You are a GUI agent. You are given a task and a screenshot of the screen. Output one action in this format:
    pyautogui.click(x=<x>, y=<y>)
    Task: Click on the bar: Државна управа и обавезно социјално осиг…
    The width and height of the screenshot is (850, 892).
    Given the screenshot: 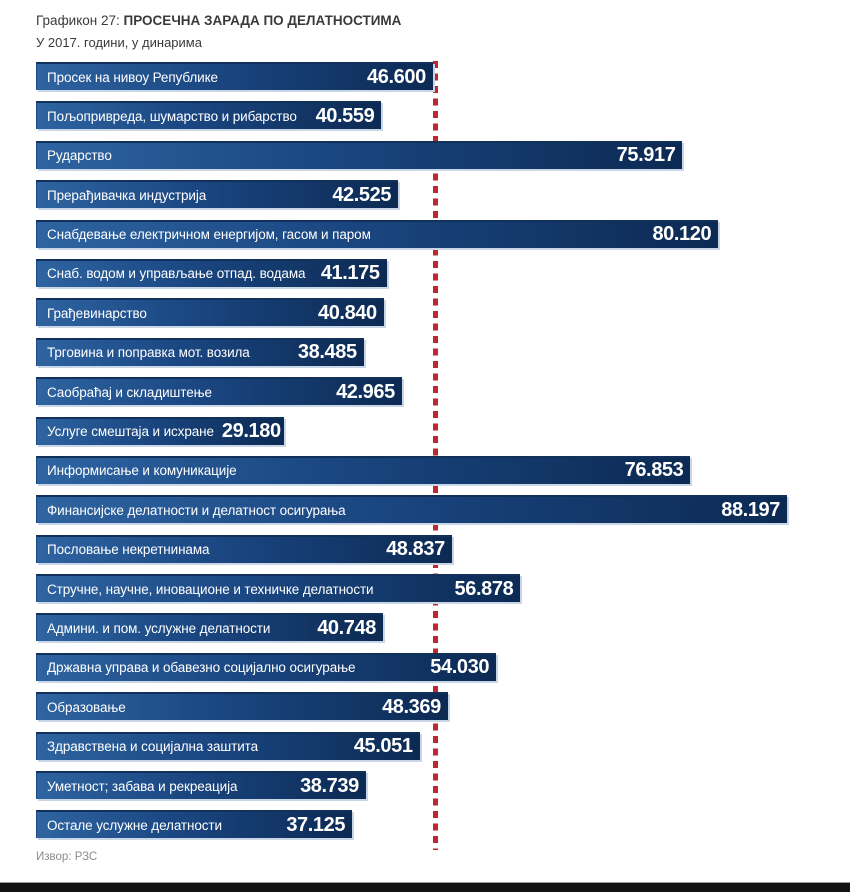 What is the action you would take?
    pyautogui.click(x=266, y=666)
    